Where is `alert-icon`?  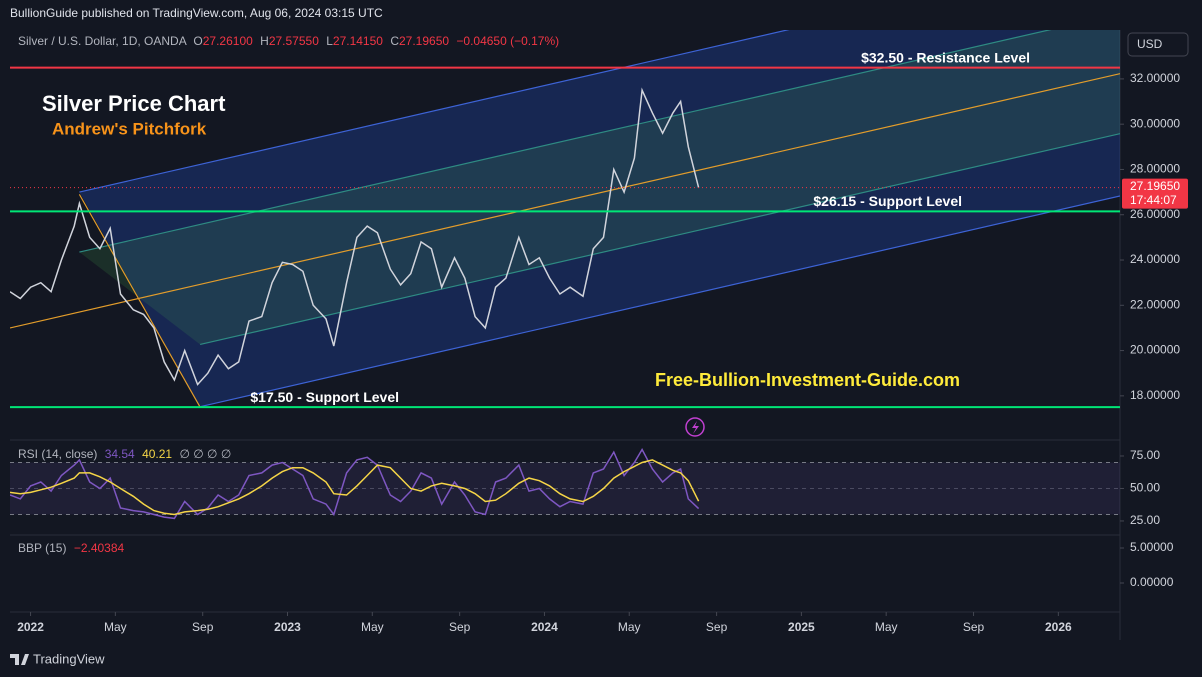 alert-icon is located at coordinates (695, 427).